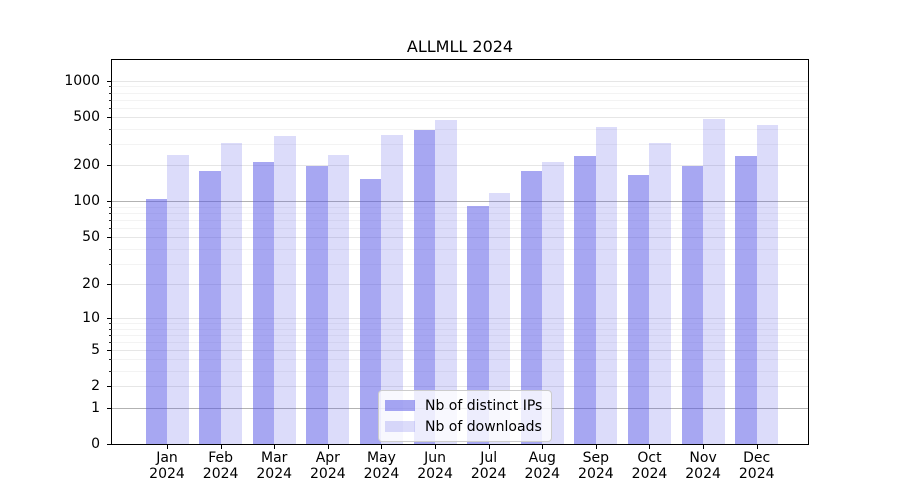 This screenshot has width=900, height=500. Describe the element at coordinates (400, 405) in the screenshot. I see `legend-swatch-distinct-ips` at that location.